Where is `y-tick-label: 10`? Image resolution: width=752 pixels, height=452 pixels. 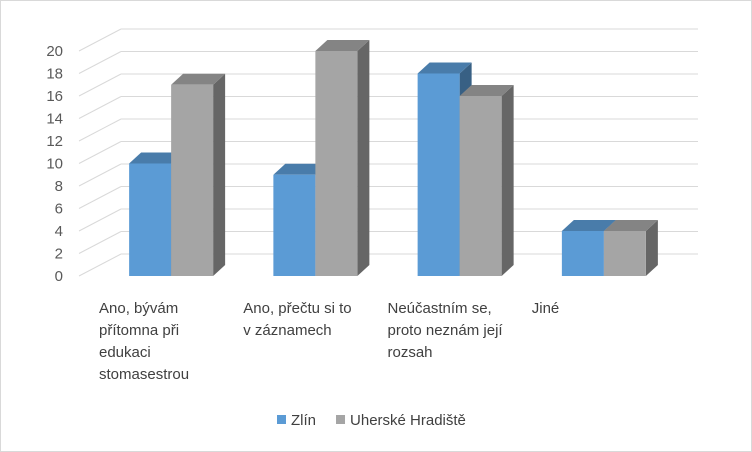 y-tick-label: 10 is located at coordinates (54, 164).